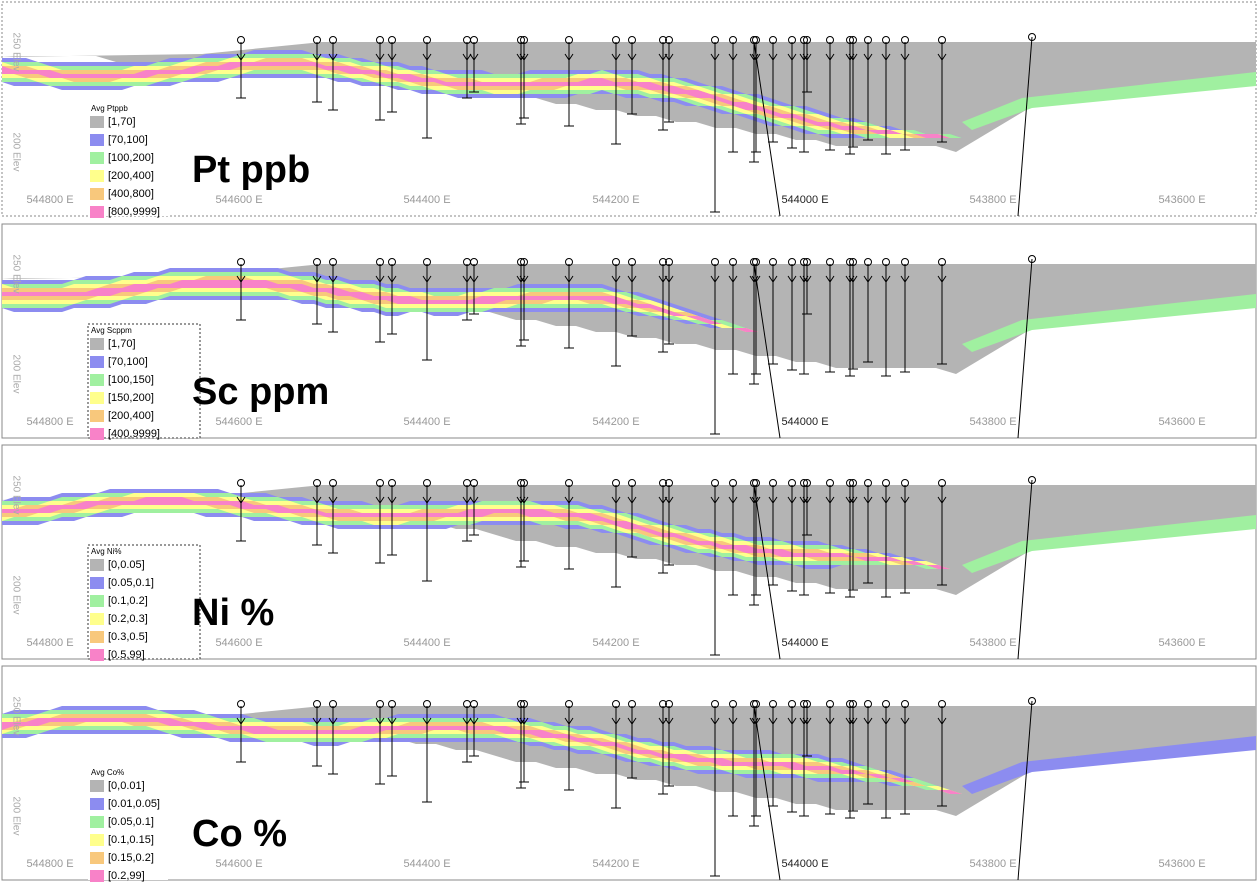  Describe the element at coordinates (1181, 864) in the screenshot. I see `x-label: 543600 E` at that location.